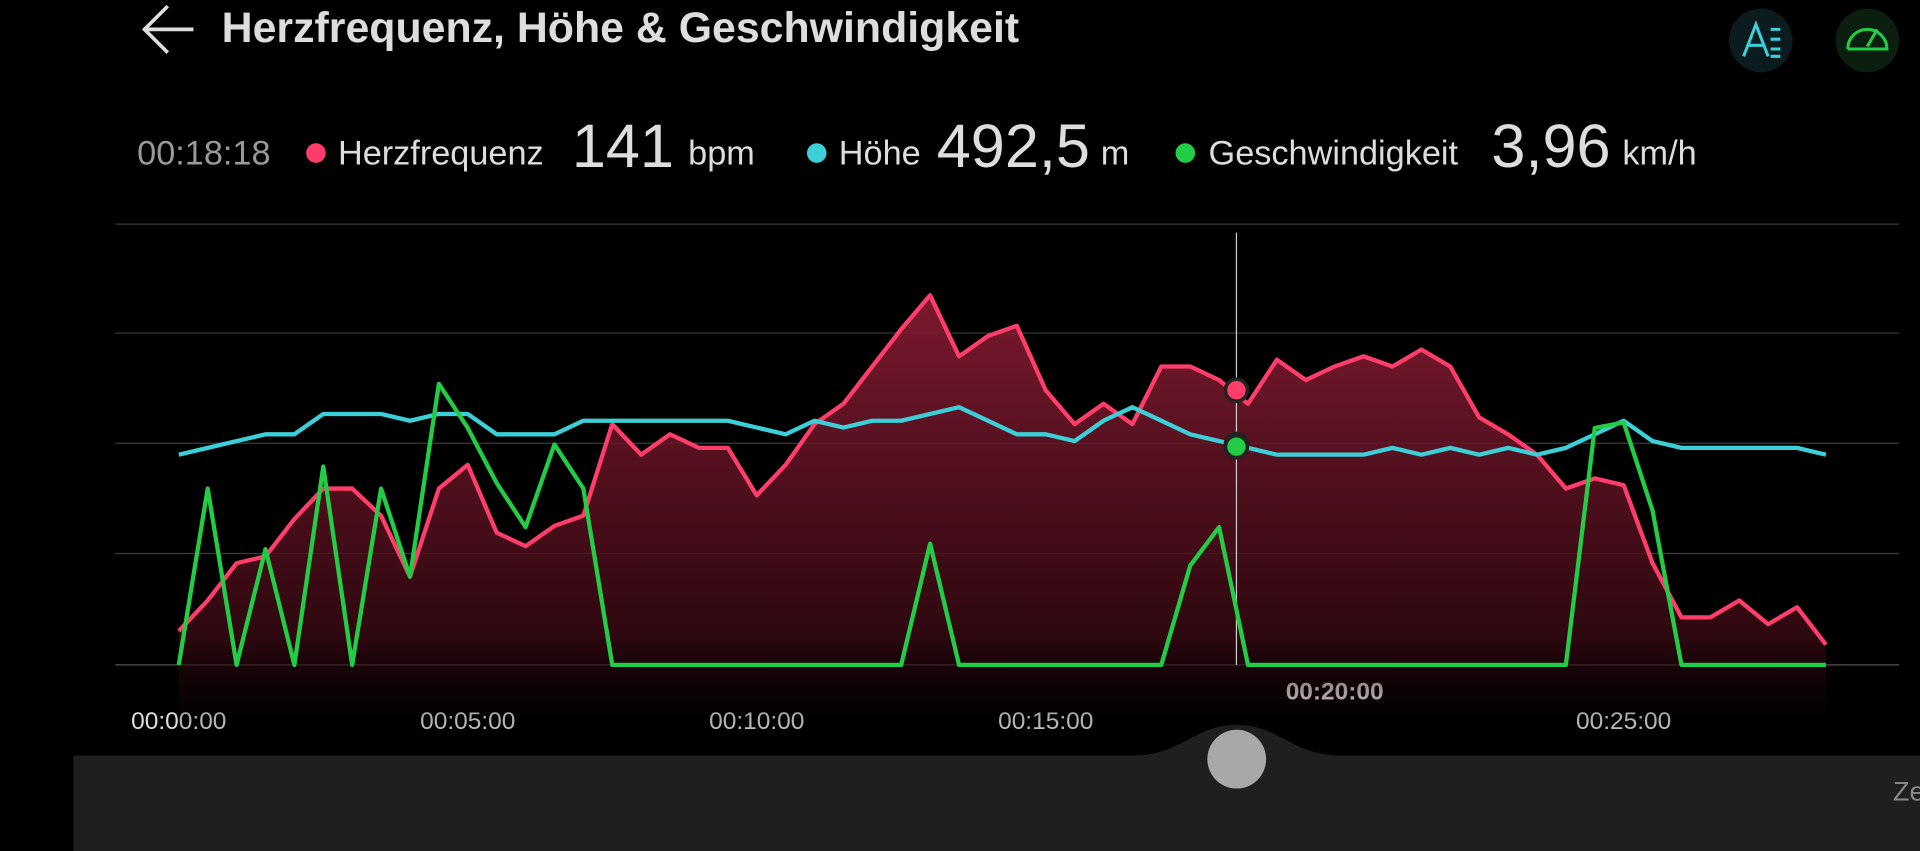 Image resolution: width=1920 pixels, height=851 pixels. What do you see at coordinates (441, 154) in the screenshot?
I see `legend-label: Herzfrequenz` at bounding box center [441, 154].